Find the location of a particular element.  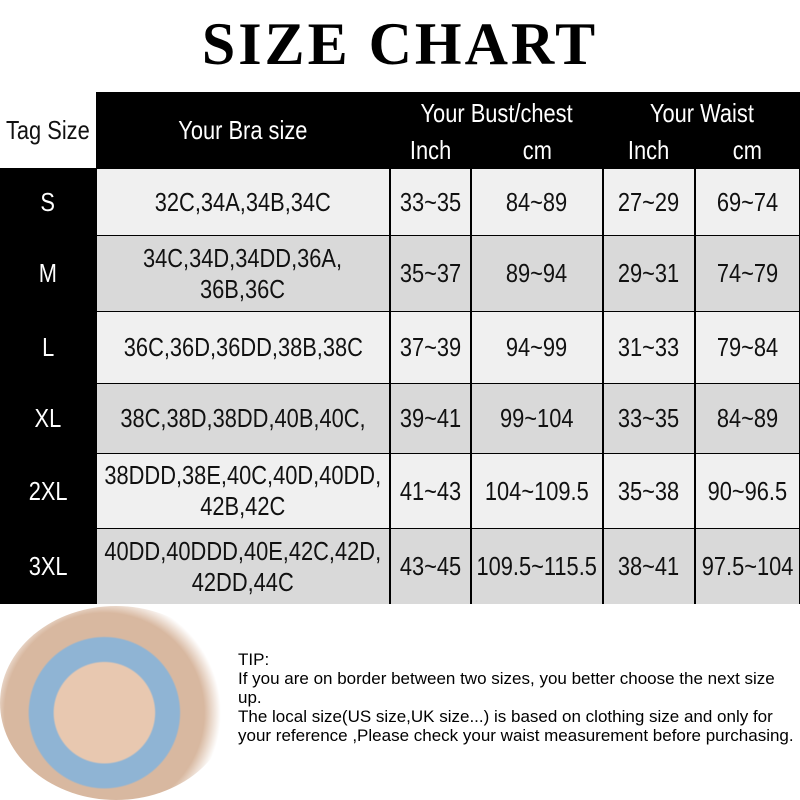

waist-cm-cell: 90~96.5 is located at coordinates (747, 491).